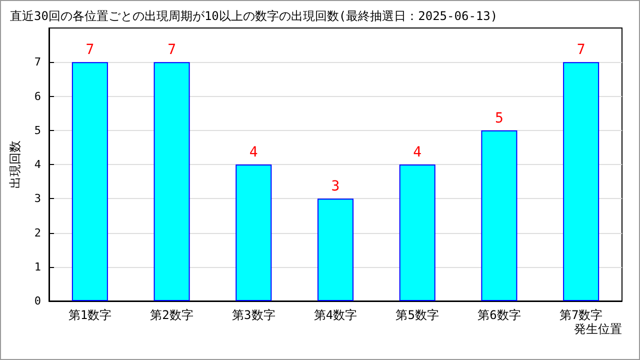 This screenshot has width=640, height=360. Describe the element at coordinates (37, 267) in the screenshot. I see `y-tick-label: 1` at that location.